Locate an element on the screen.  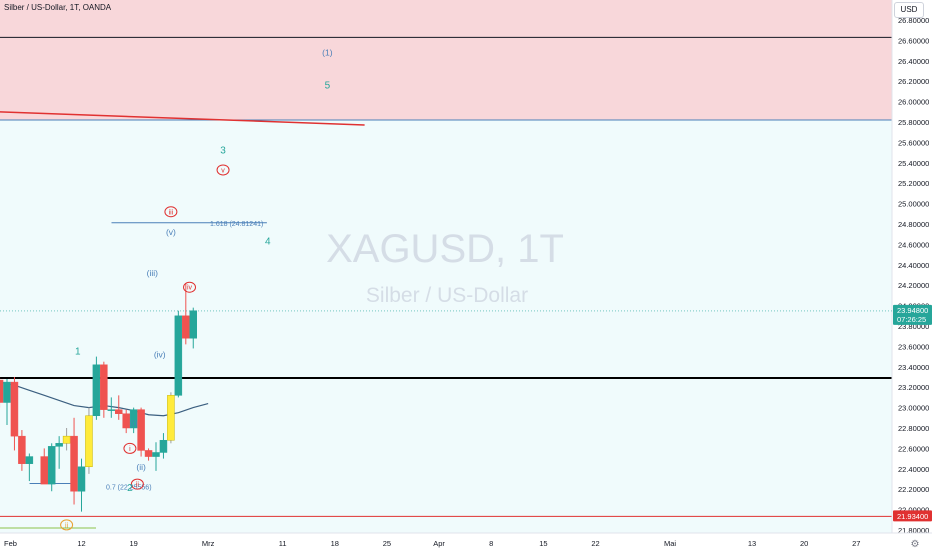
fib-label: 0.7 (22.25556) is located at coordinates (129, 487).